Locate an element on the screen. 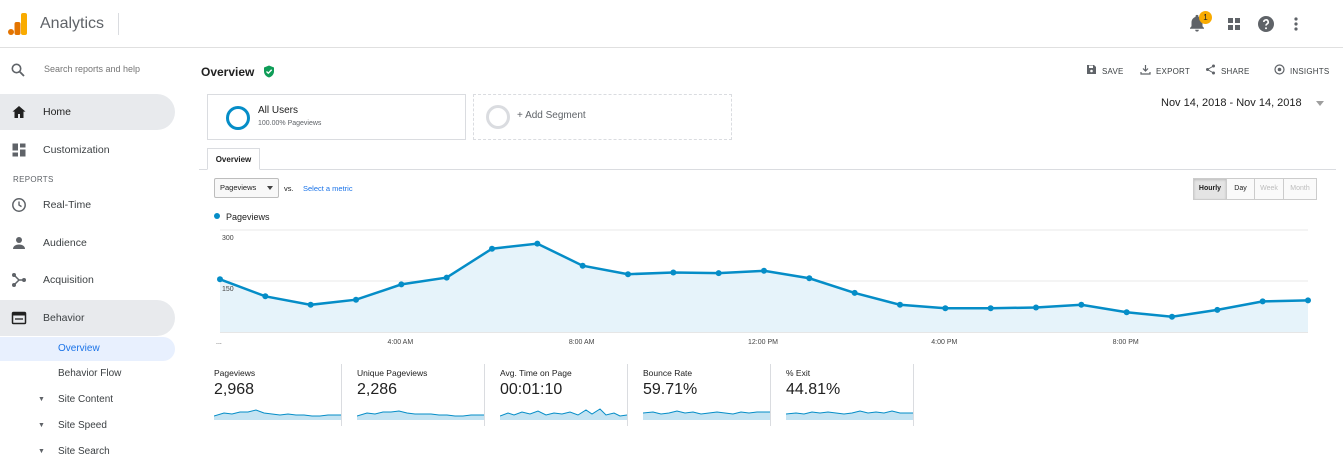 The height and width of the screenshot is (464, 1343). title-divider is located at coordinates (118, 24).